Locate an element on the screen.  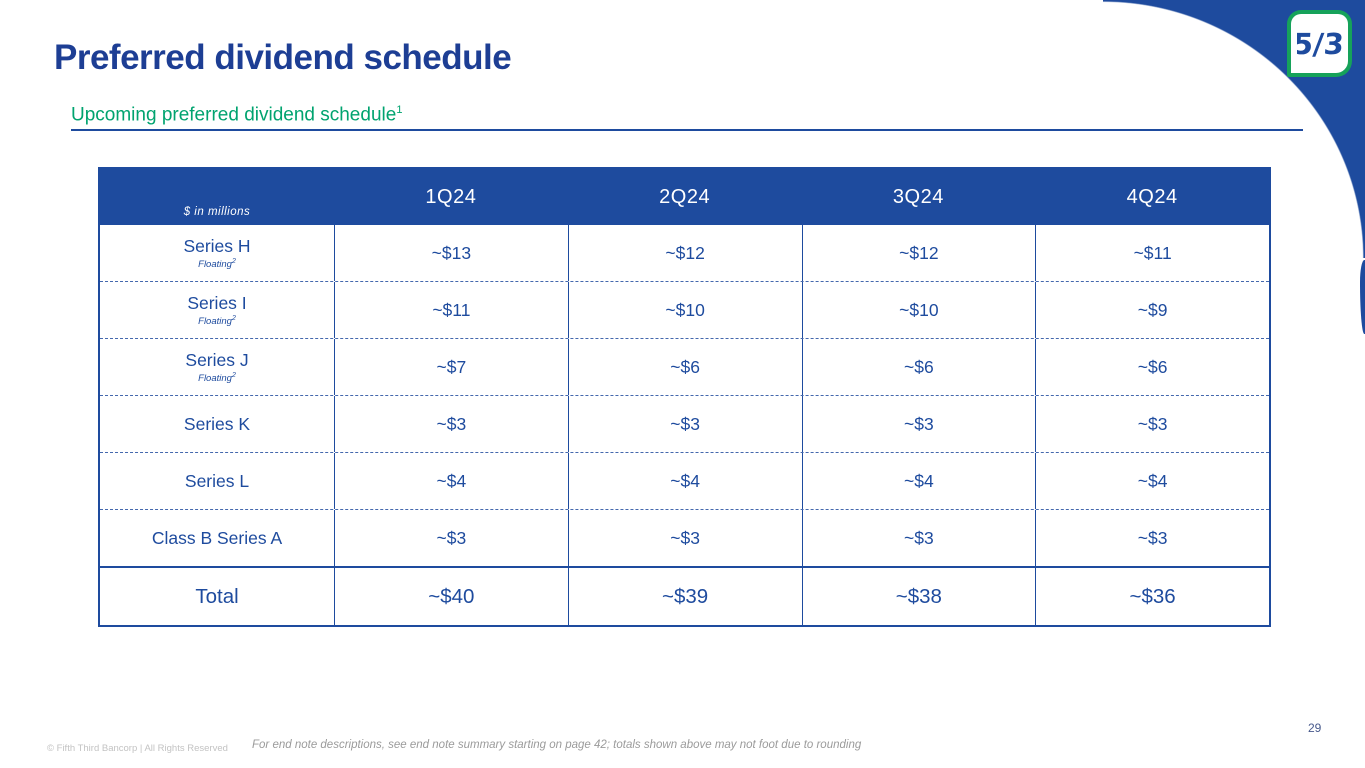
column-header-4q24: 4Q24 is located at coordinates (1152, 196).